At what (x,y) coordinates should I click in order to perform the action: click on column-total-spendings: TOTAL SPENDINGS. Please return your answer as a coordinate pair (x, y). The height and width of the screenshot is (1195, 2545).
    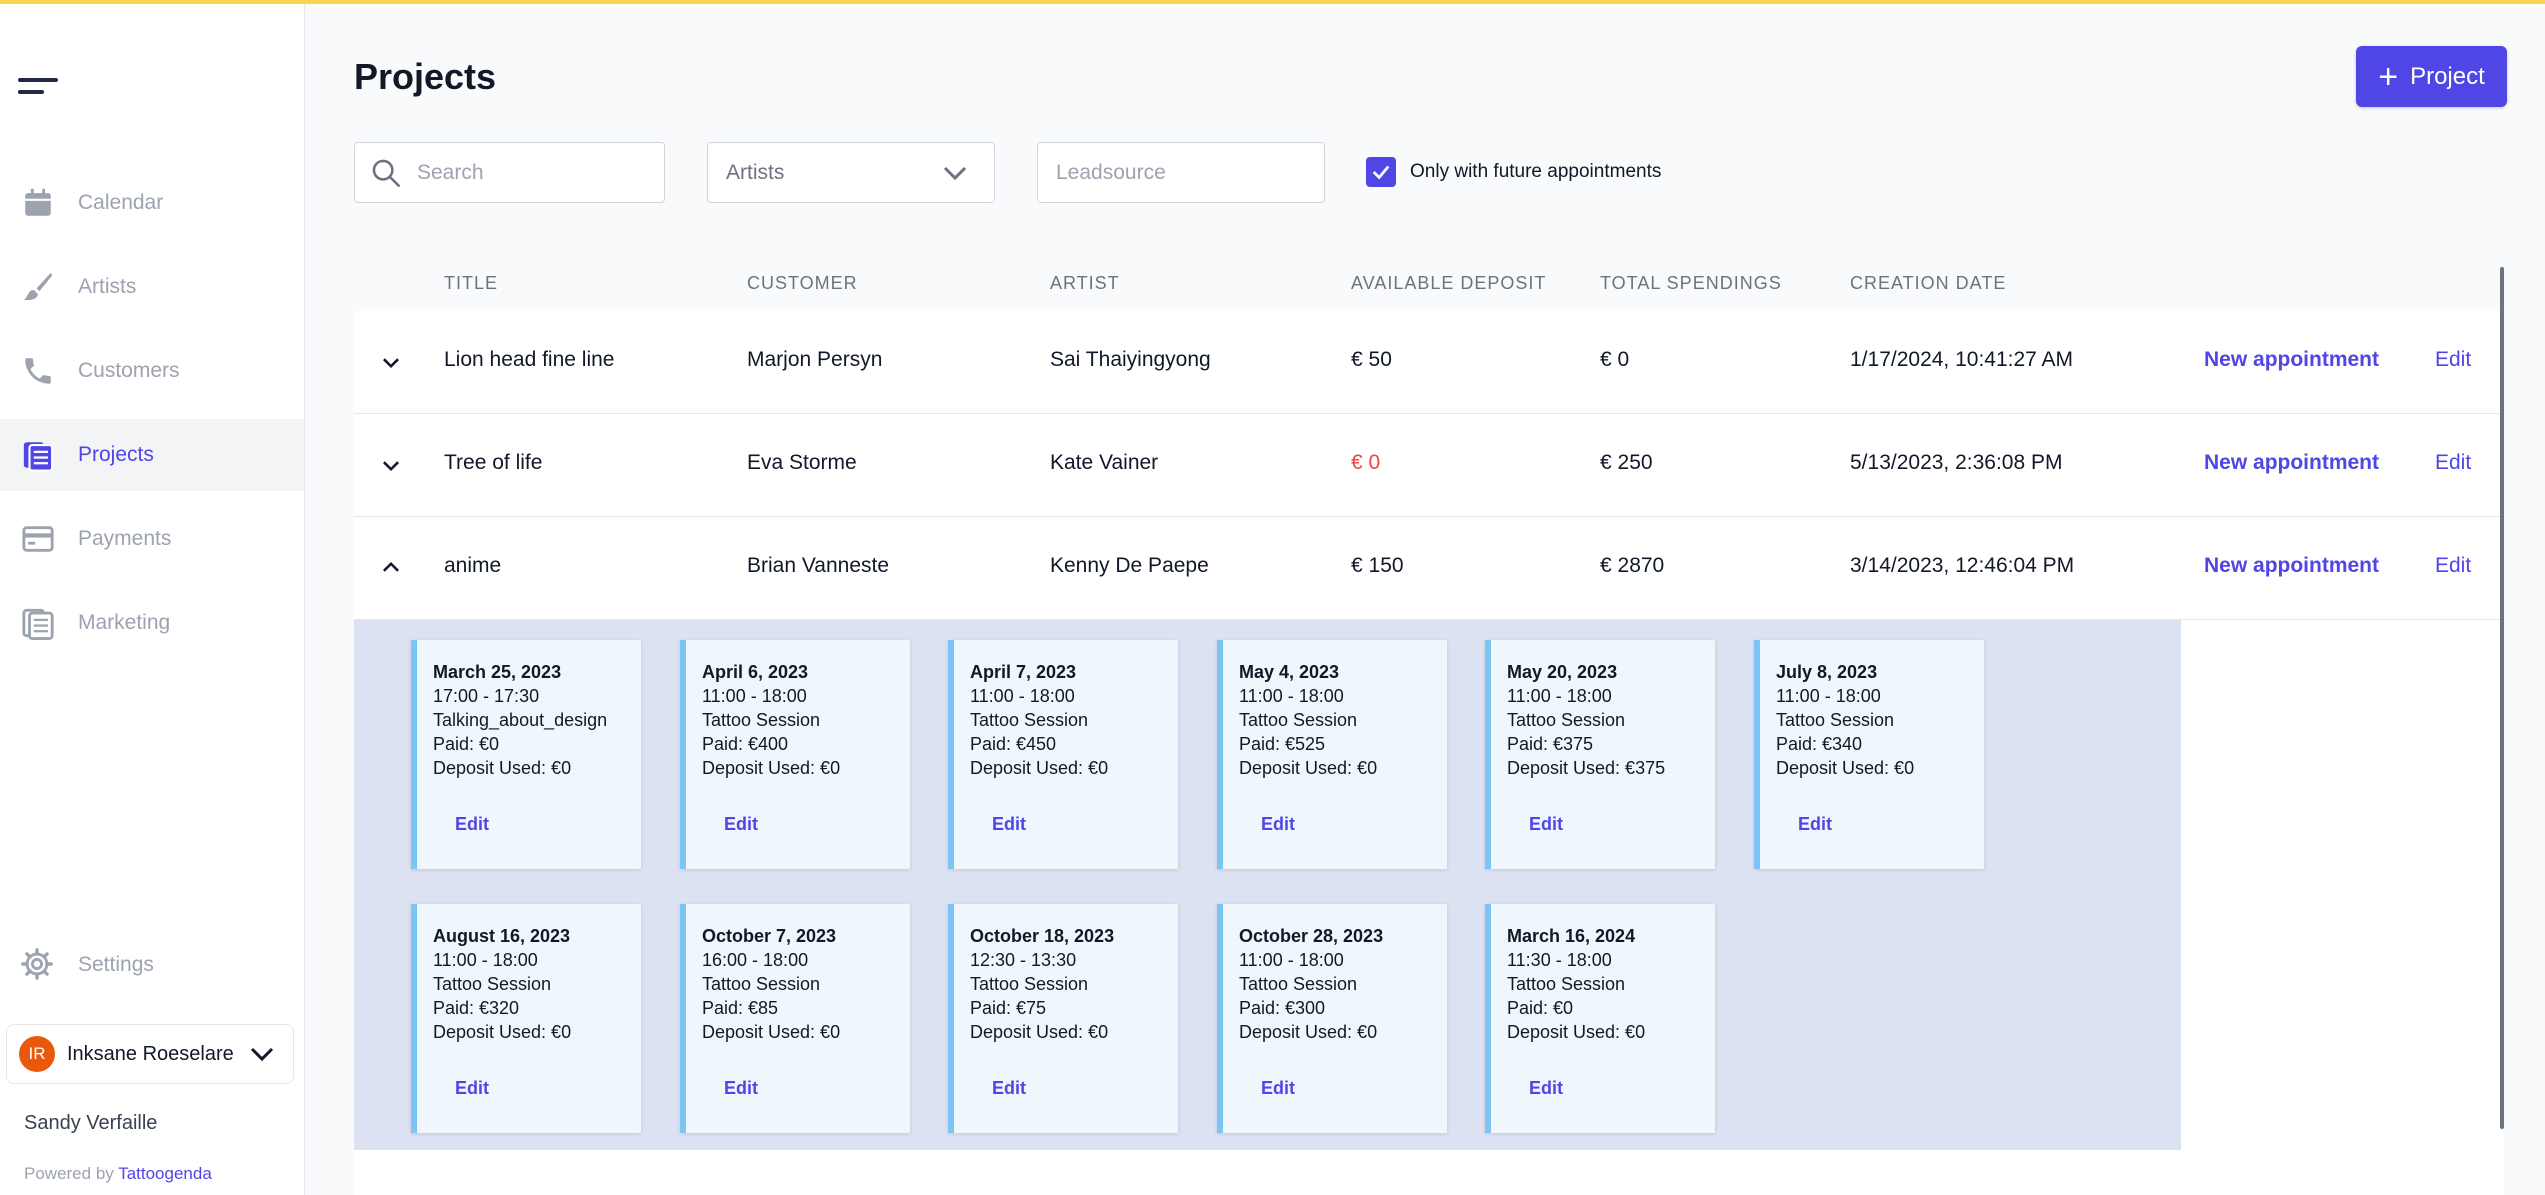
    Looking at the image, I should click on (1691, 283).